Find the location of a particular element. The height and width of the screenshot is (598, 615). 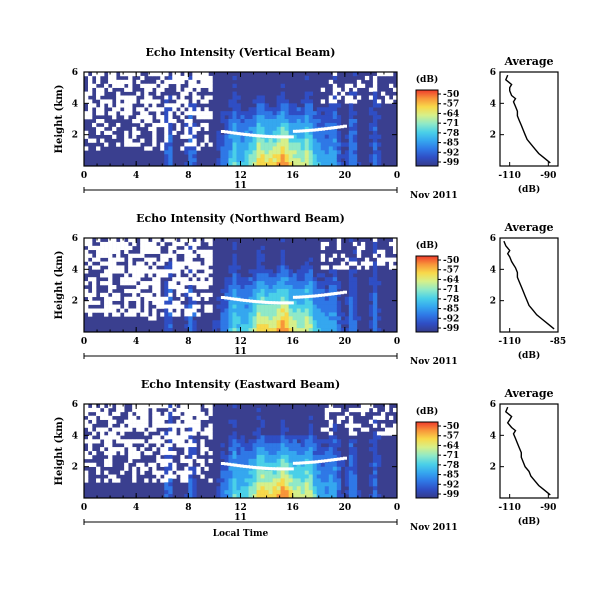

x-tick-label: 16 is located at coordinates (292, 342).